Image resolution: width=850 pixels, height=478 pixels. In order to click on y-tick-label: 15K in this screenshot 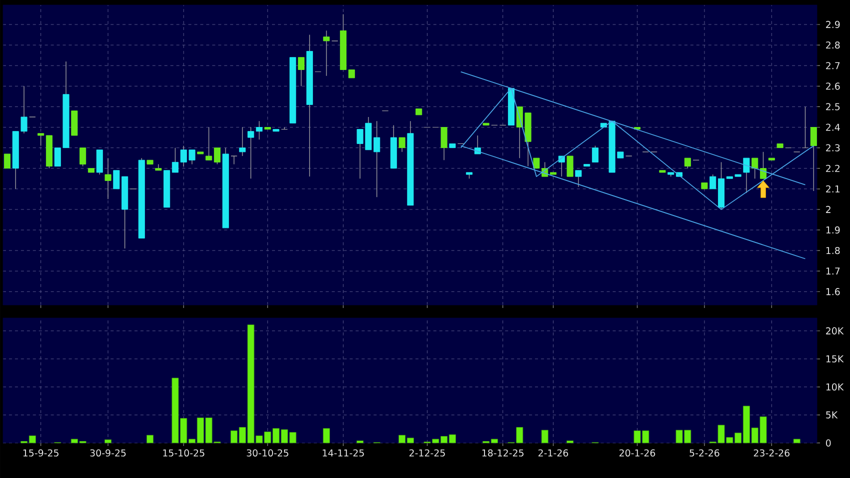, I will do `click(835, 358)`.